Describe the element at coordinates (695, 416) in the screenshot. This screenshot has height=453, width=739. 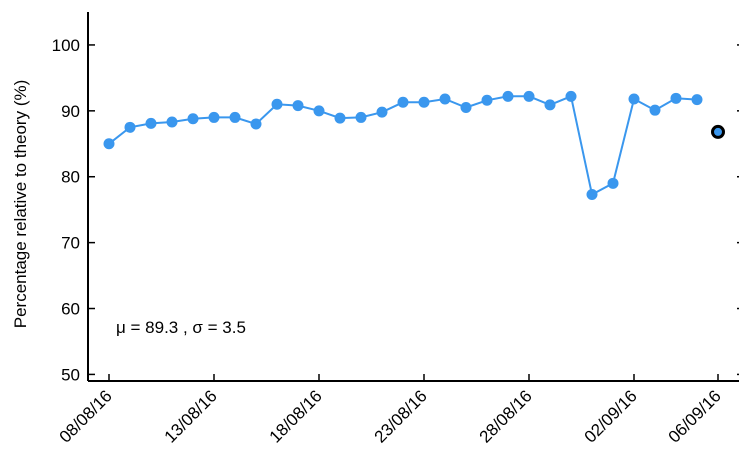
I see `x-tick-label: 06/09/16` at that location.